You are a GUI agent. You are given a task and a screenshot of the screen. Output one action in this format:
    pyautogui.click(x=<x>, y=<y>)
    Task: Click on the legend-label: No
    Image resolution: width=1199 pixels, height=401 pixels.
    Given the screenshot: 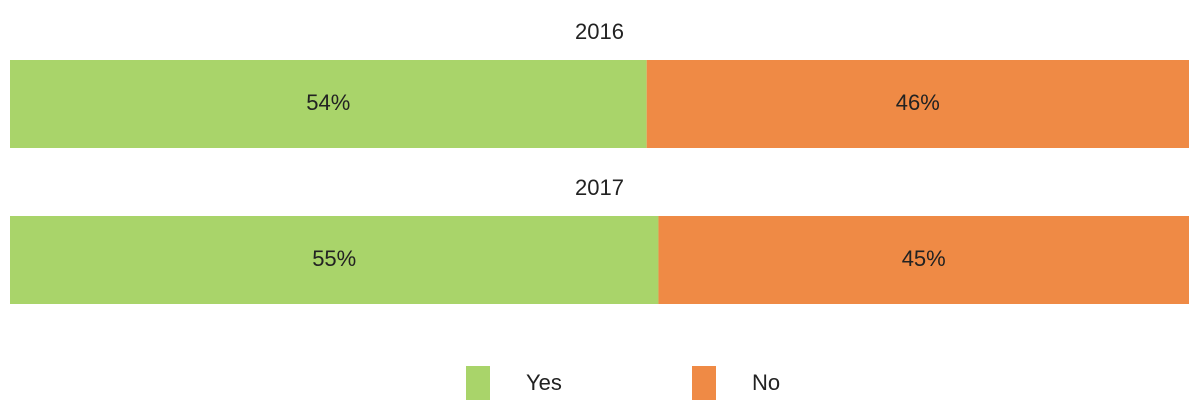 What is the action you would take?
    pyautogui.click(x=766, y=382)
    